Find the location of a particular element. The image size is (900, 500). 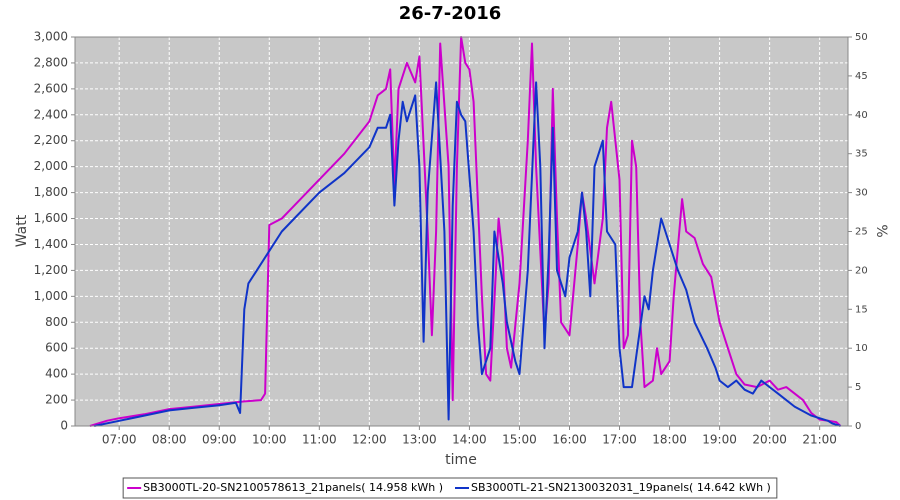

y-tick-label: 2,600 is located at coordinates (51, 88).